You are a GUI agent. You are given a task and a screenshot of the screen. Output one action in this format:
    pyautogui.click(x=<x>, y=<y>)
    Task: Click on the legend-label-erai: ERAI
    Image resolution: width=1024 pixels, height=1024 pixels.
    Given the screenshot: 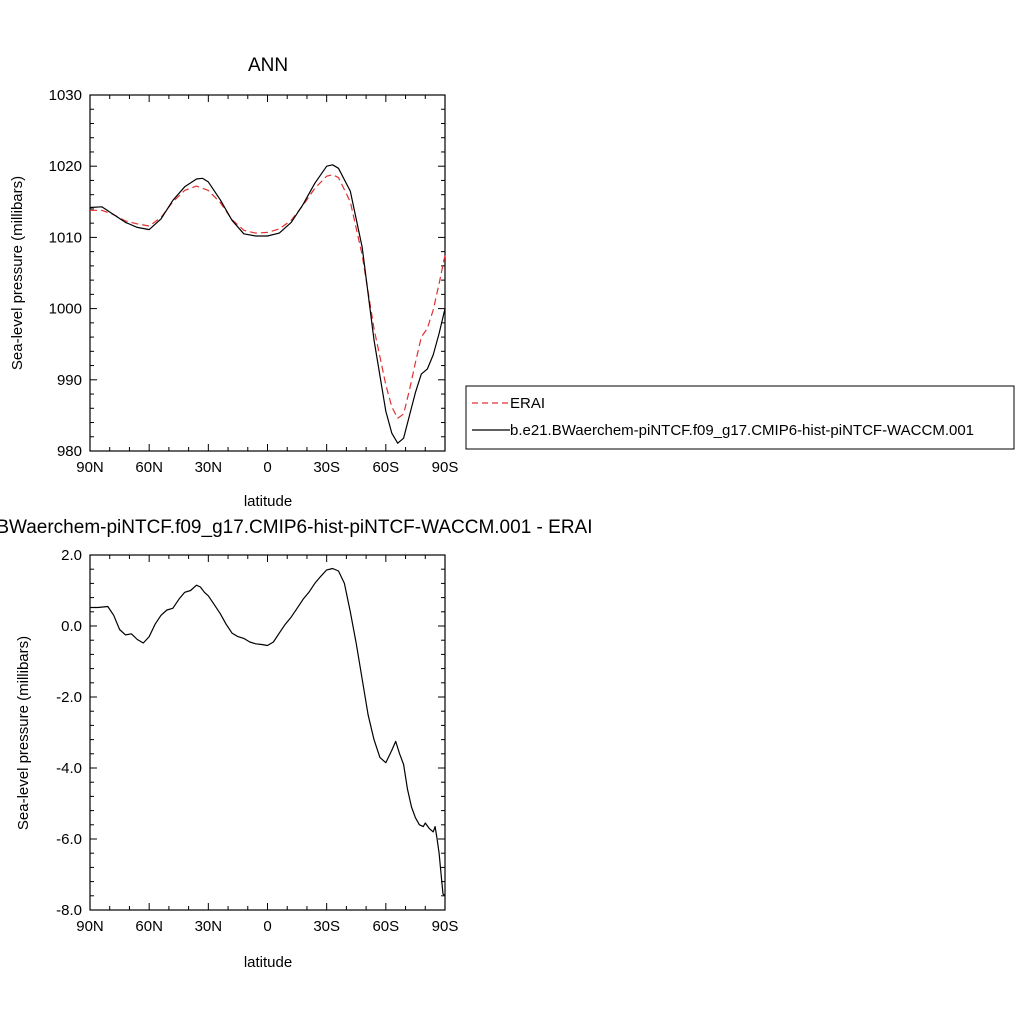 What is the action you would take?
    pyautogui.click(x=527, y=403)
    